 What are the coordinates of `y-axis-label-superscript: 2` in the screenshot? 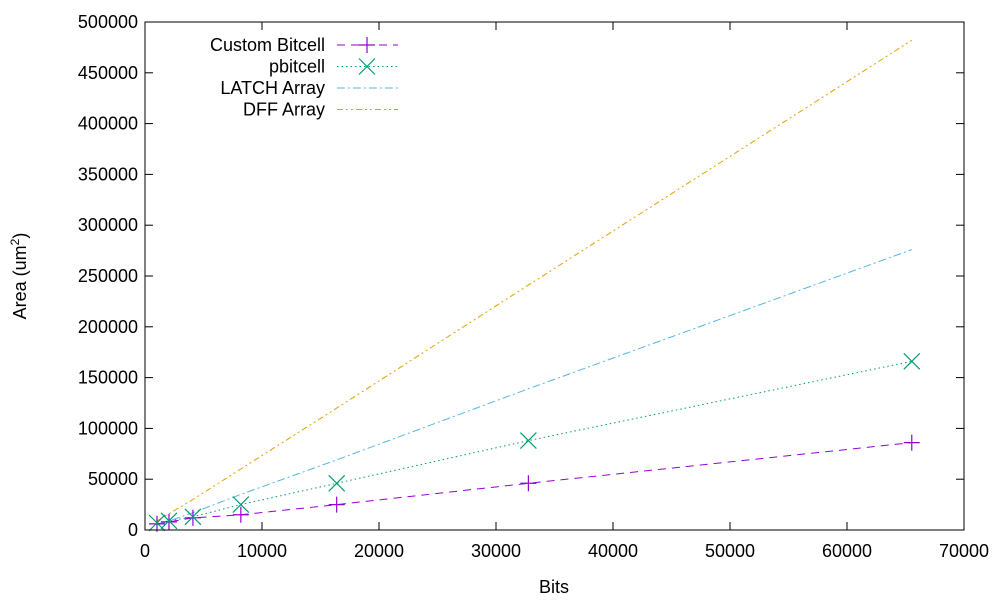 It's located at (15, 241).